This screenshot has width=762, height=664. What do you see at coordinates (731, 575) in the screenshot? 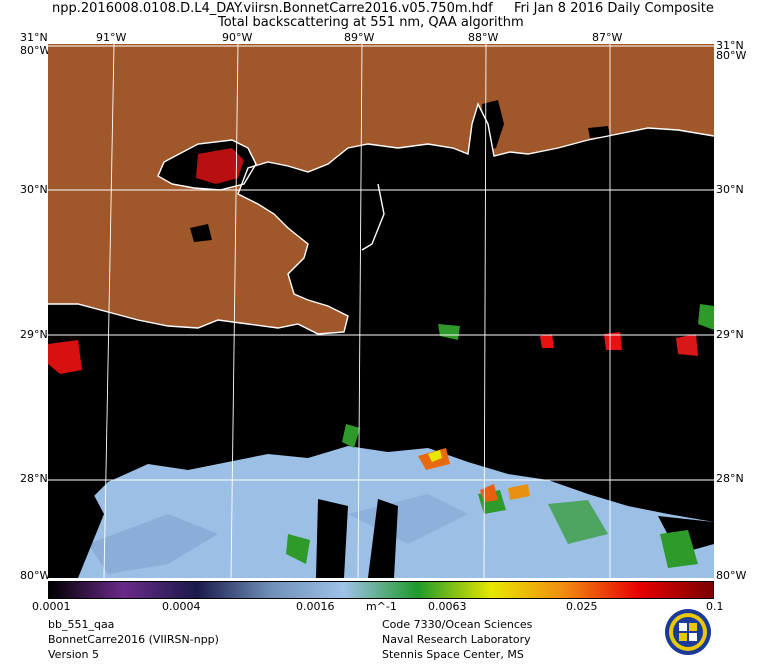
I see `corner-label-bottom-right: 80°W` at bounding box center [731, 575].